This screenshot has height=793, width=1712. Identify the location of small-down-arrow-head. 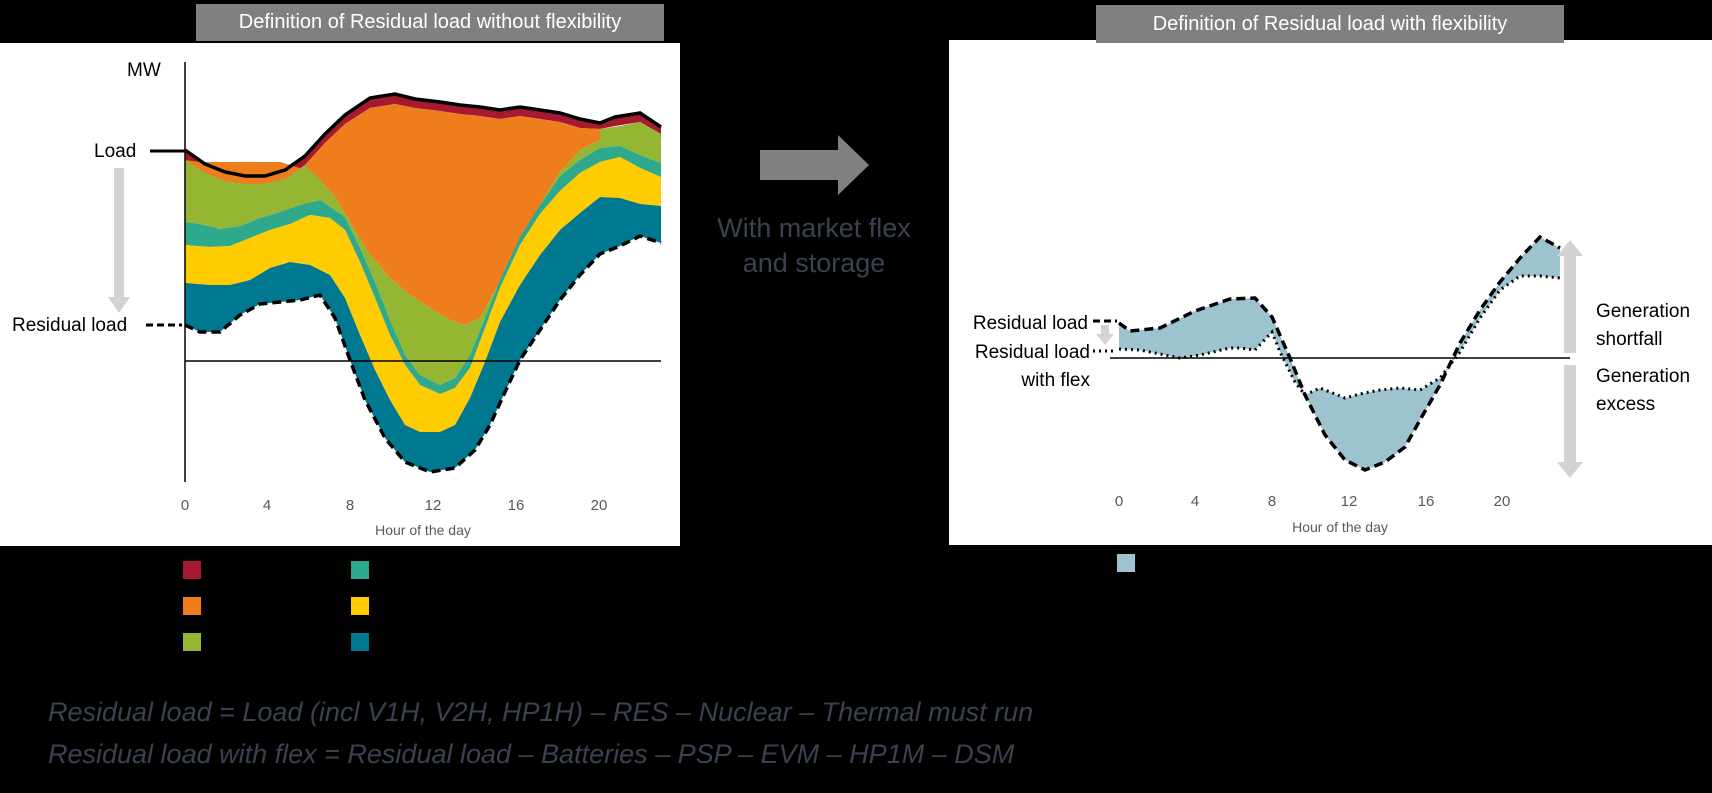
(1105, 339).